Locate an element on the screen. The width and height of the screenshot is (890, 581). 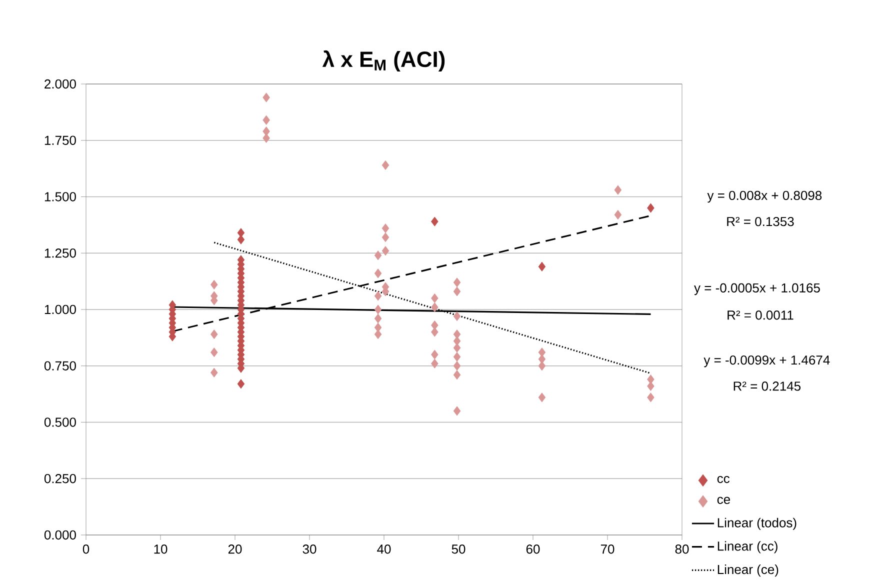
y-tick-label: 1.500 is located at coordinates (60, 197).